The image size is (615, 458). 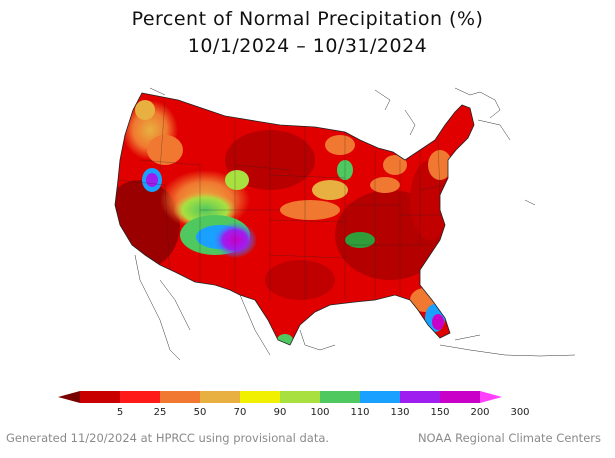 I want to click on legend-tick-labels: 5 25 50 70 90 100 110 130 150 200 300, so click(x=323, y=412).